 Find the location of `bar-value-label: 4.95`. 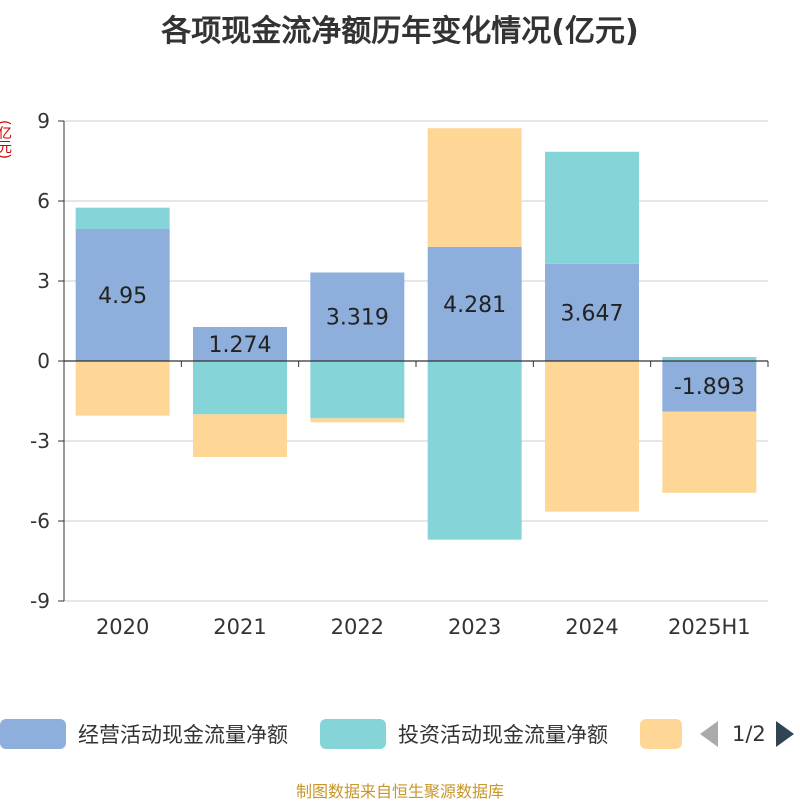

bar-value-label: 4.95 is located at coordinates (122, 296).